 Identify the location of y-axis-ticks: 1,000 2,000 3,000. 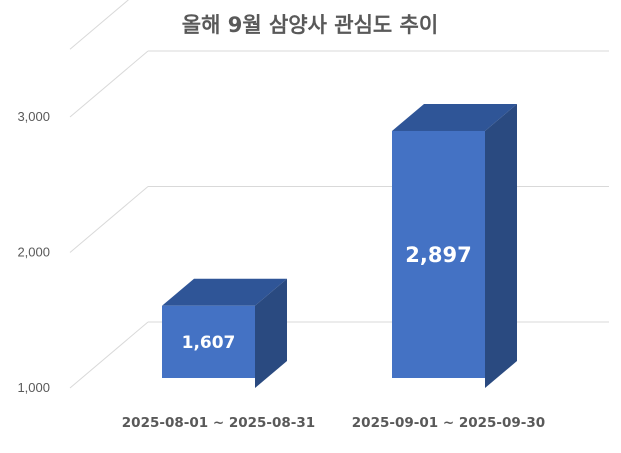
(33, 252).